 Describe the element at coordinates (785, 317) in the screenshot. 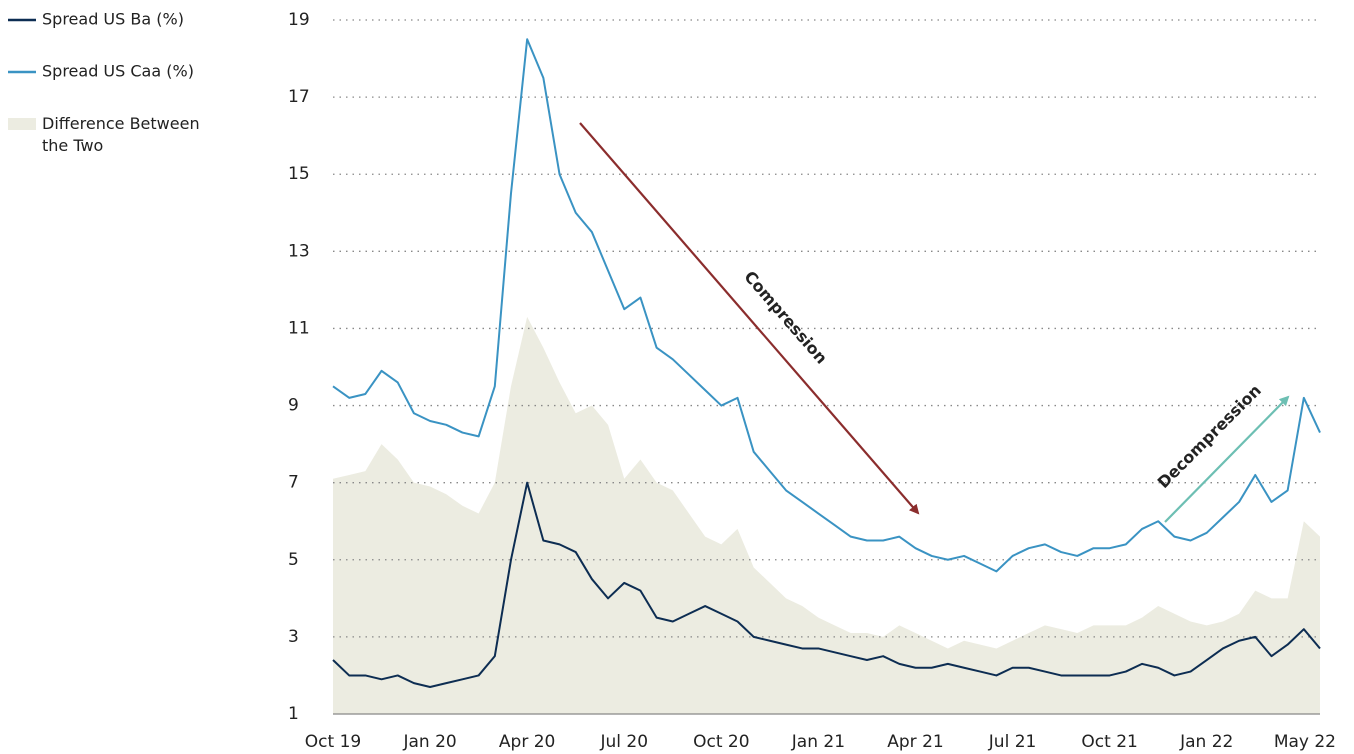

I see `annotation: Compression` at that location.